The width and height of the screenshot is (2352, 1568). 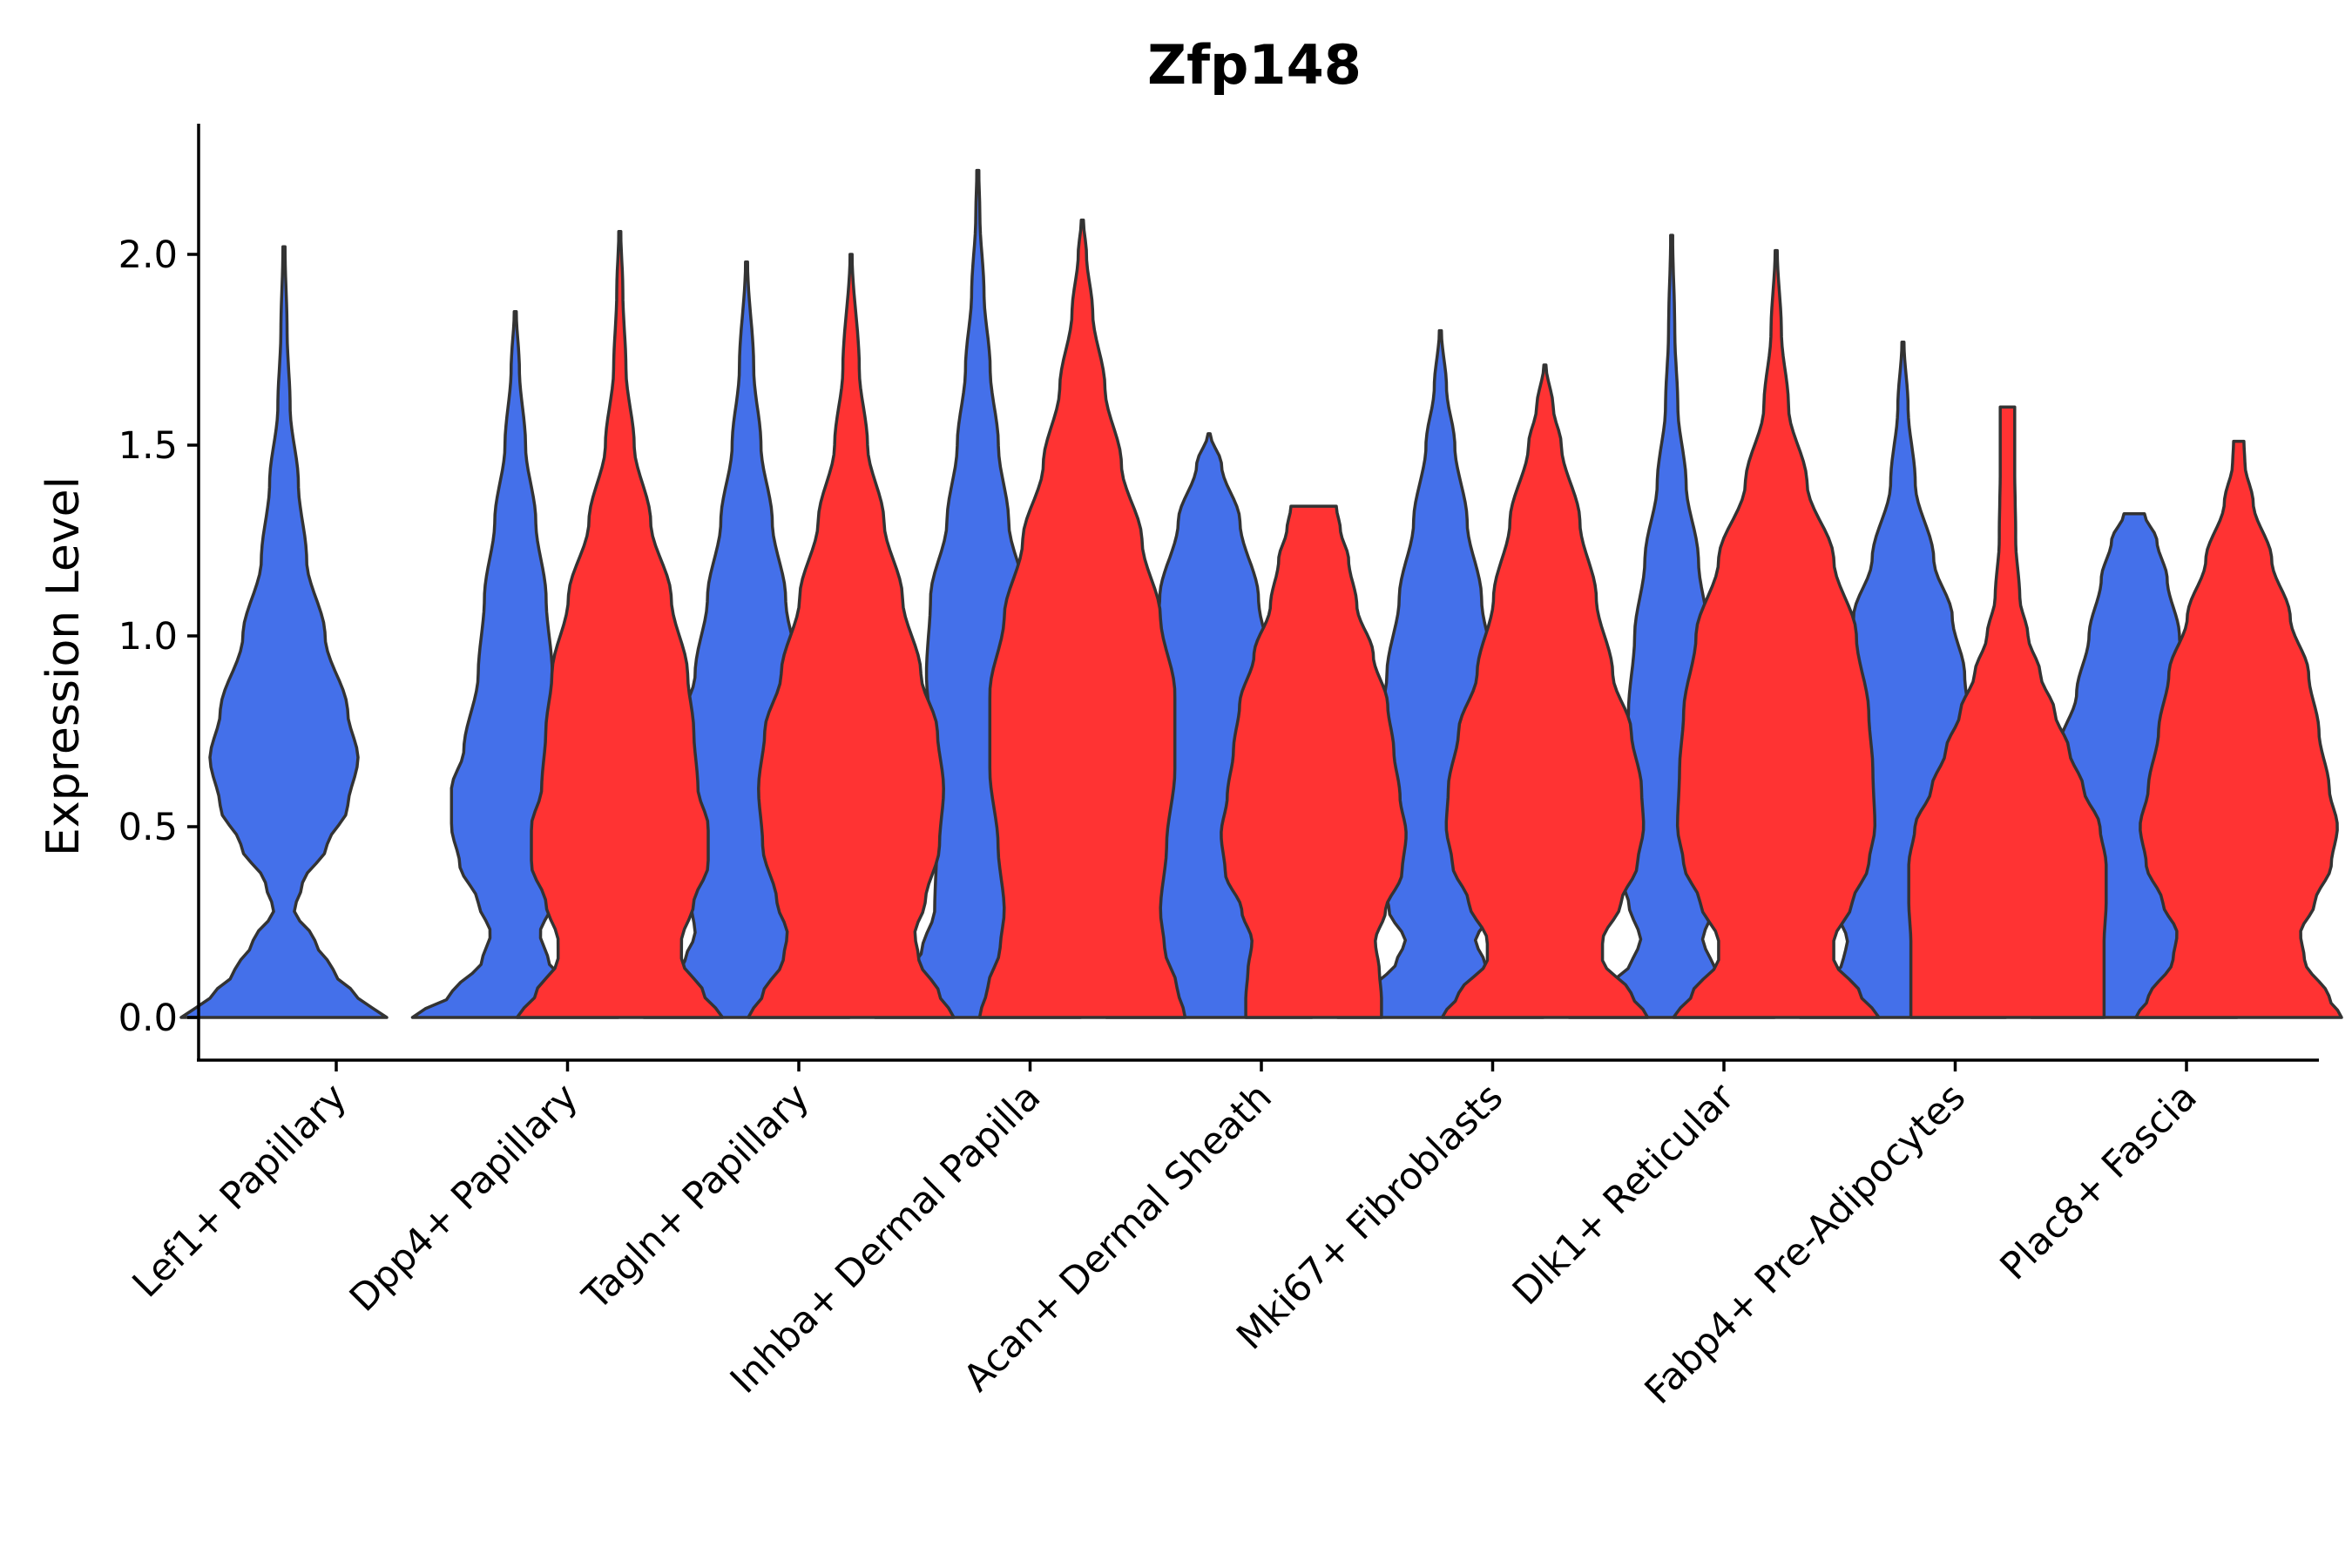 What do you see at coordinates (148, 255) in the screenshot?
I see `y-tick-label: 2.0` at bounding box center [148, 255].